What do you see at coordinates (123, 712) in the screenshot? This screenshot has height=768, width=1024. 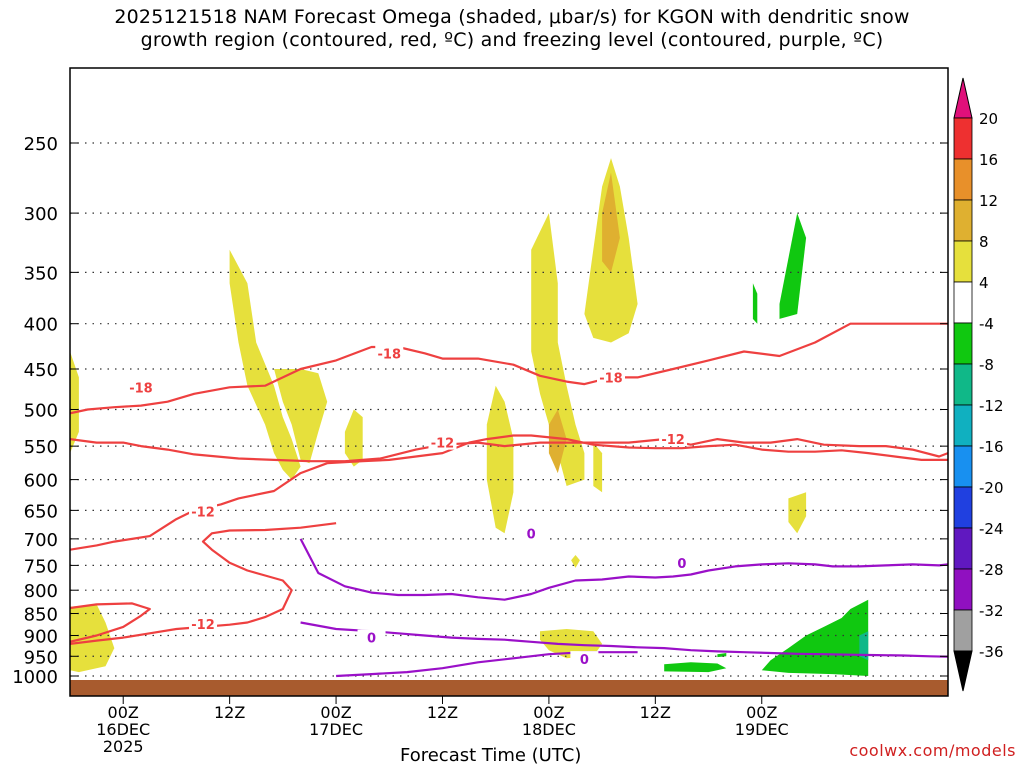 I see `x-tick-label-0-0: 00Z` at bounding box center [123, 712].